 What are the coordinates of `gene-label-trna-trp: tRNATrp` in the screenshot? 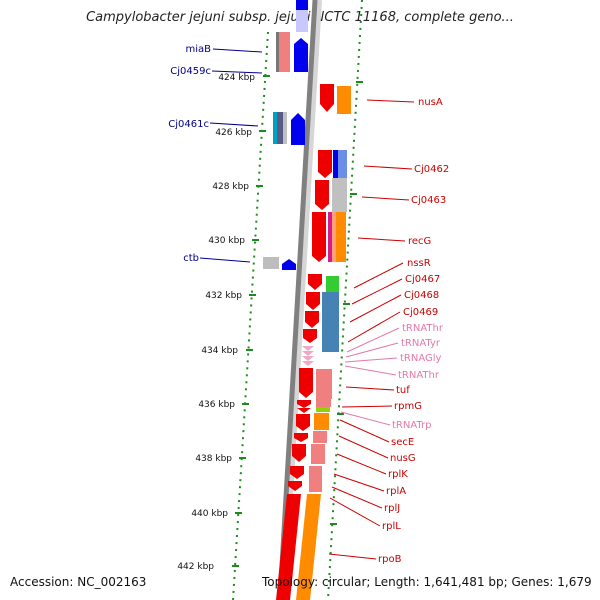 It's located at (412, 425).